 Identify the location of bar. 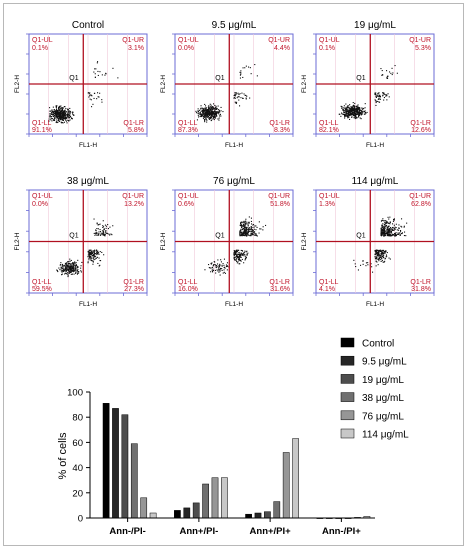
(286, 485).